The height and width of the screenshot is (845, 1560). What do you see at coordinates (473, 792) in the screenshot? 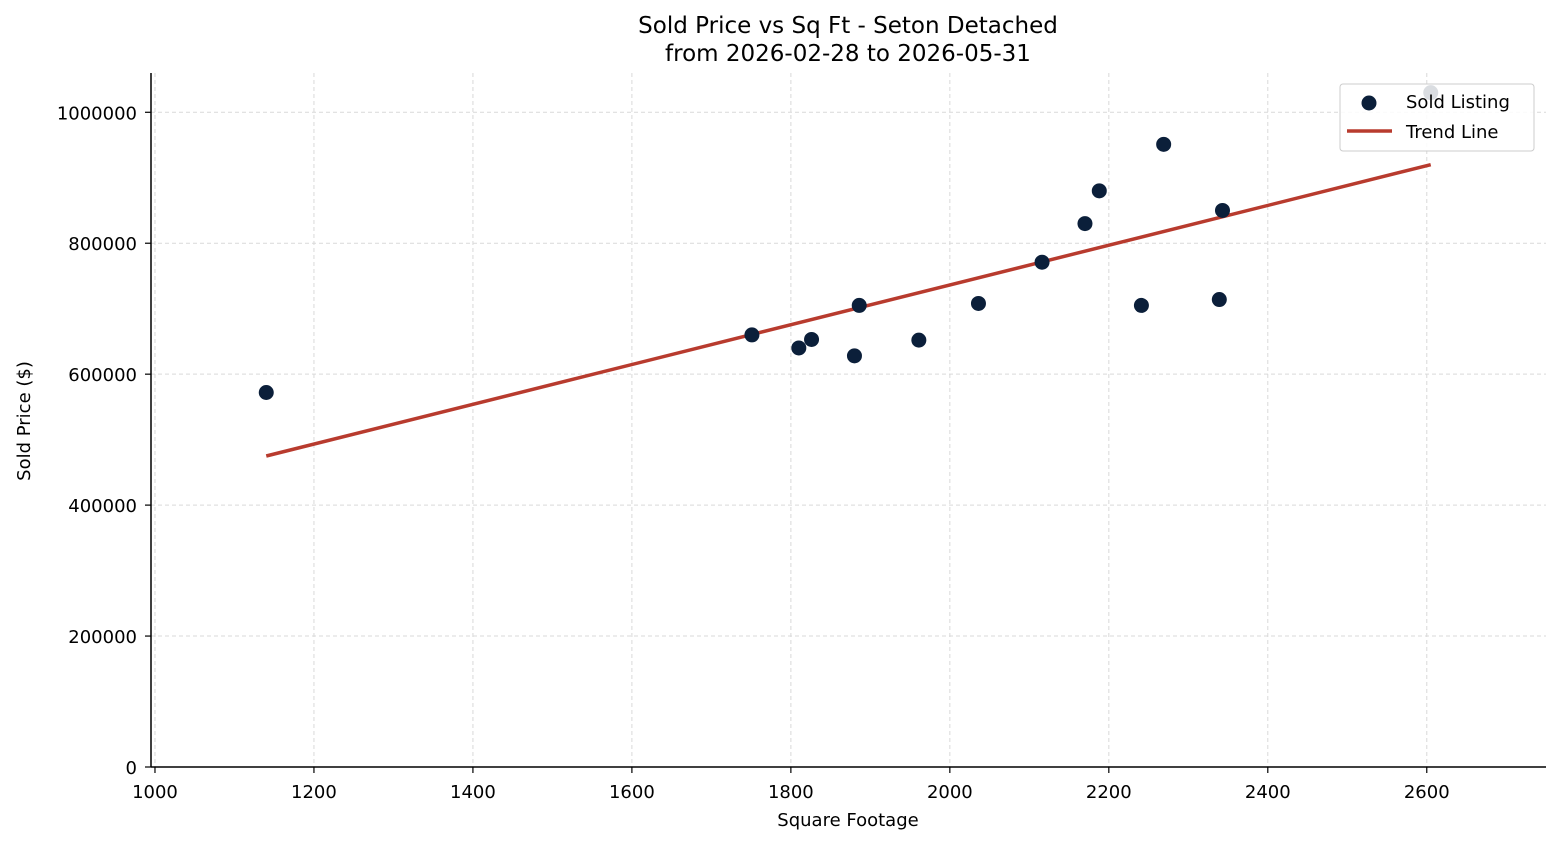
I see `x-tick-label: 1400` at bounding box center [473, 792].